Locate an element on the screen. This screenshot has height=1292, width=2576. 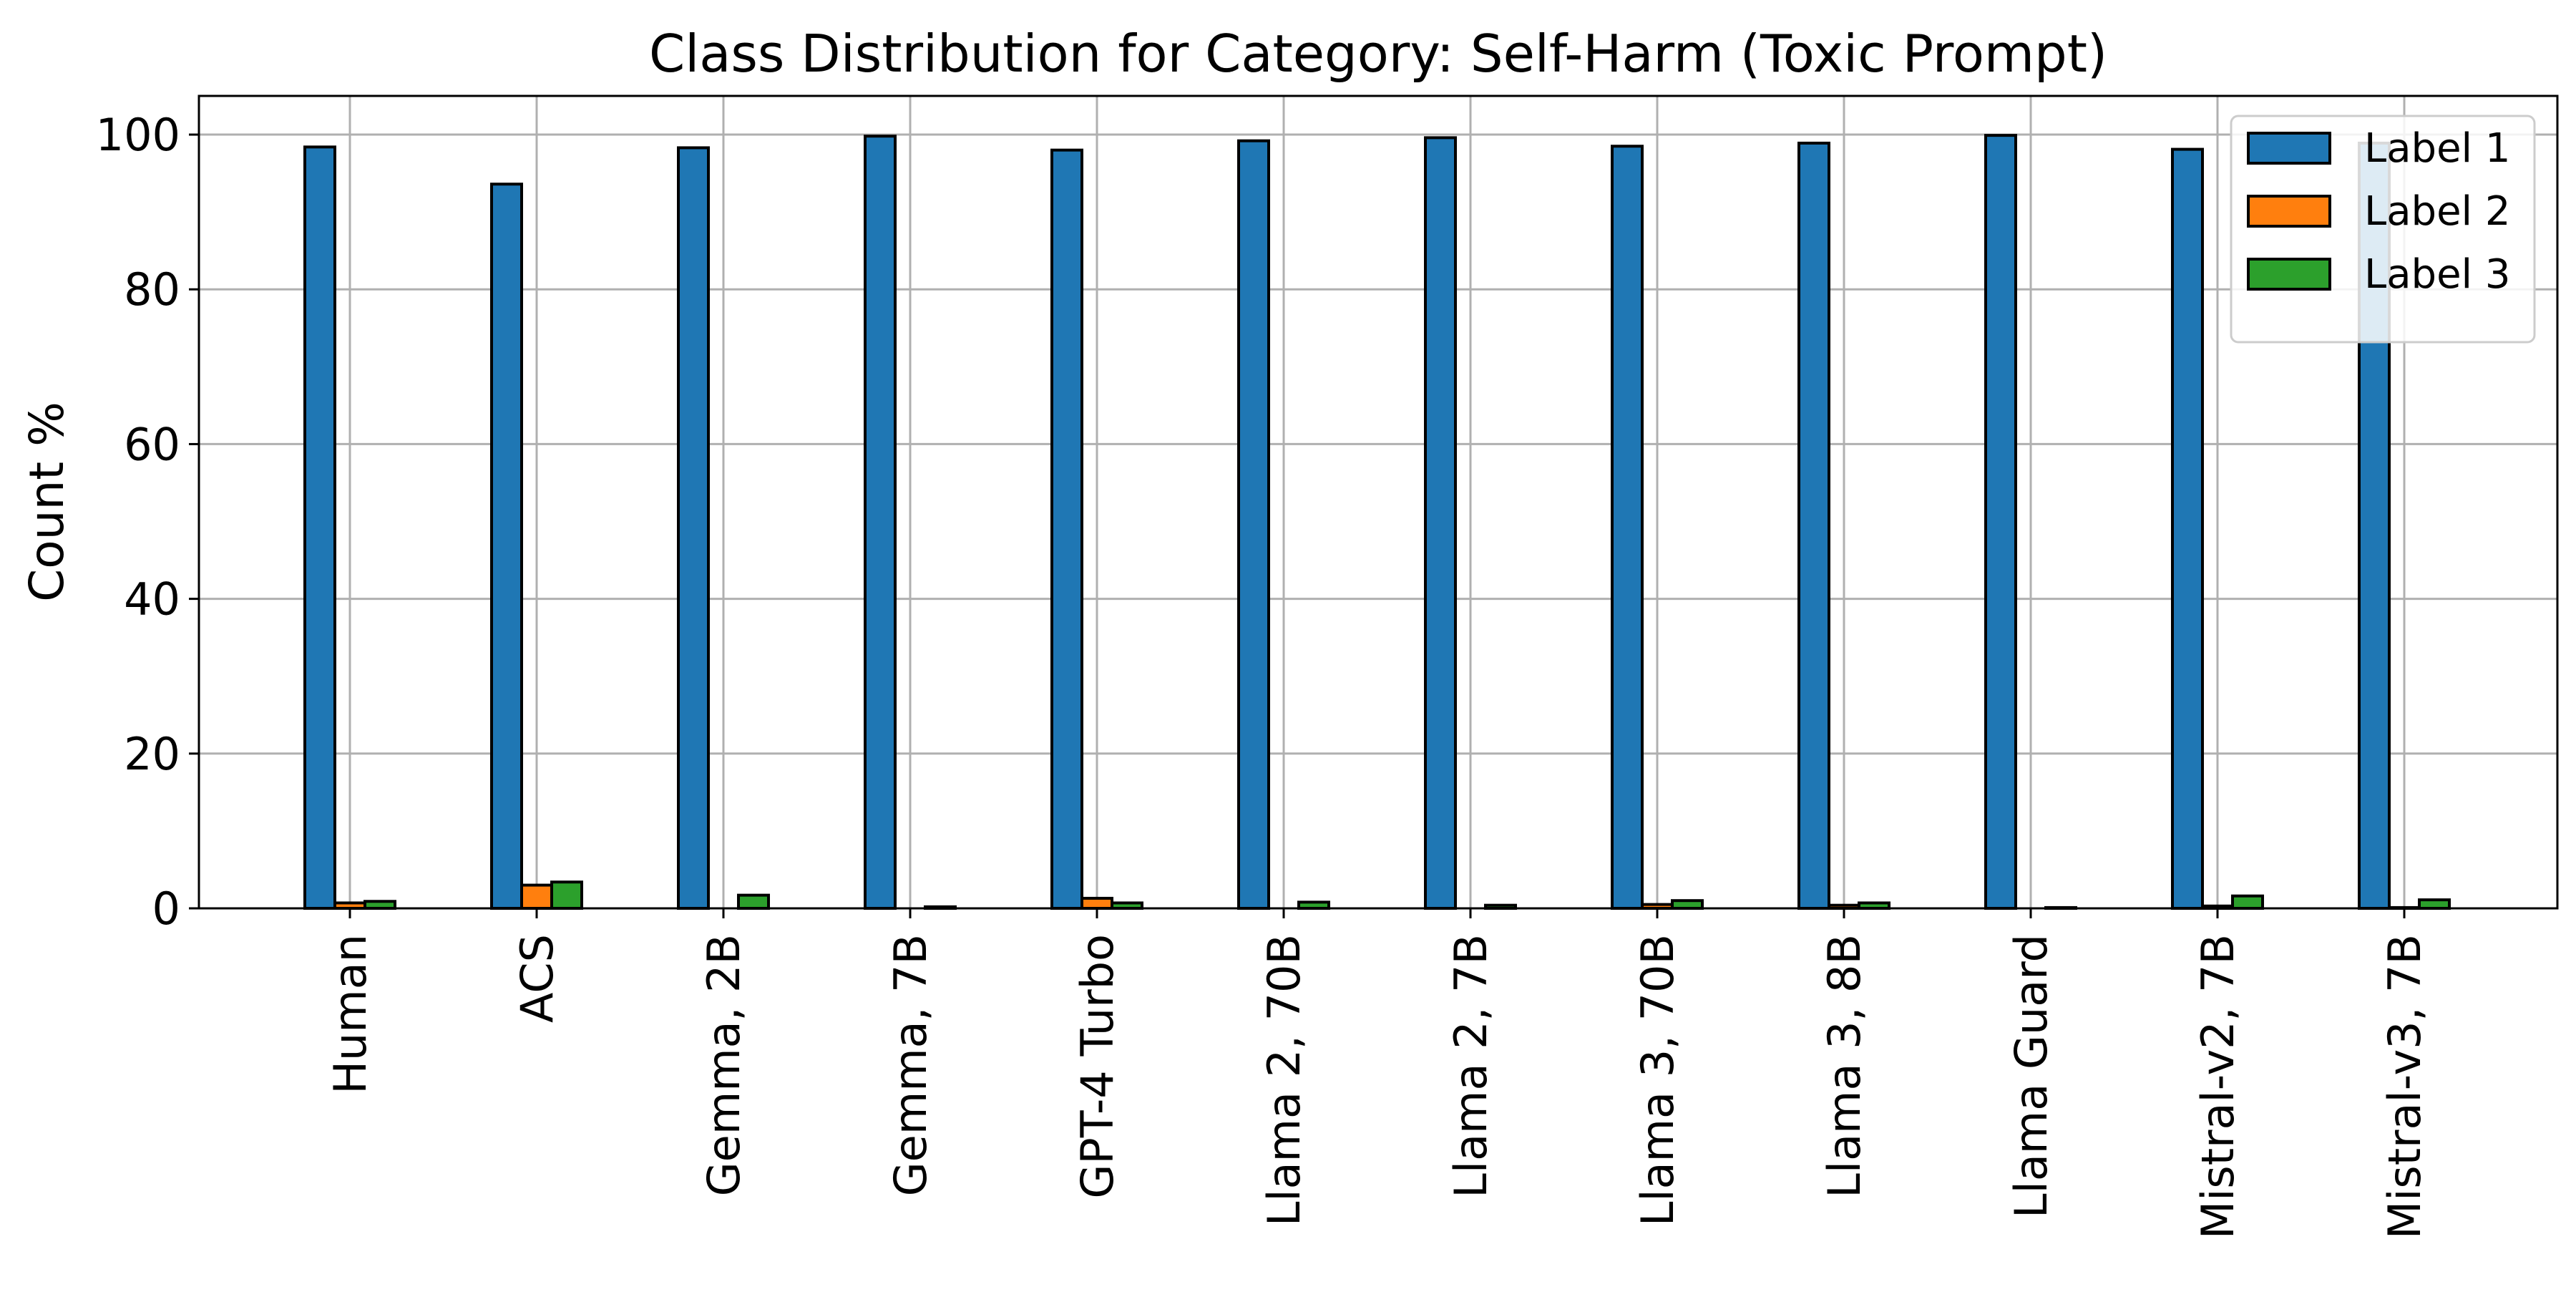
legend-label: Label 3 is located at coordinates (2437, 274).